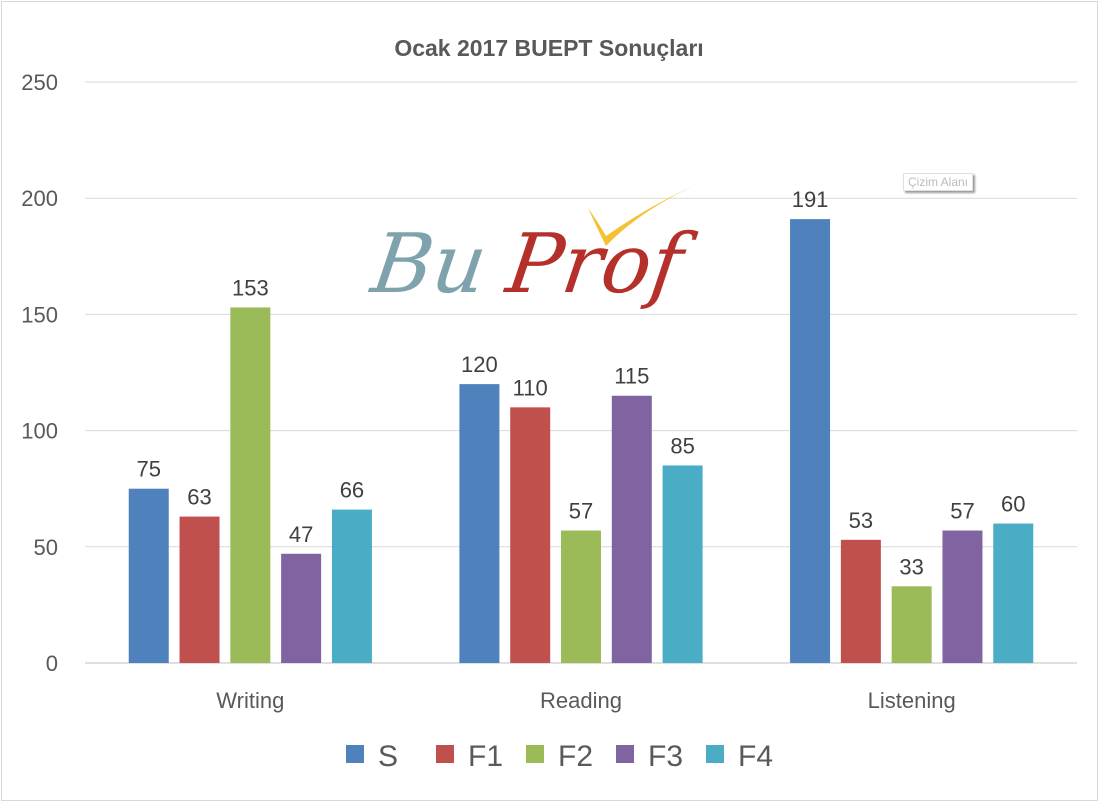 The height and width of the screenshot is (802, 1099). What do you see at coordinates (485, 756) in the screenshot?
I see `legend-label-f1: F1` at bounding box center [485, 756].